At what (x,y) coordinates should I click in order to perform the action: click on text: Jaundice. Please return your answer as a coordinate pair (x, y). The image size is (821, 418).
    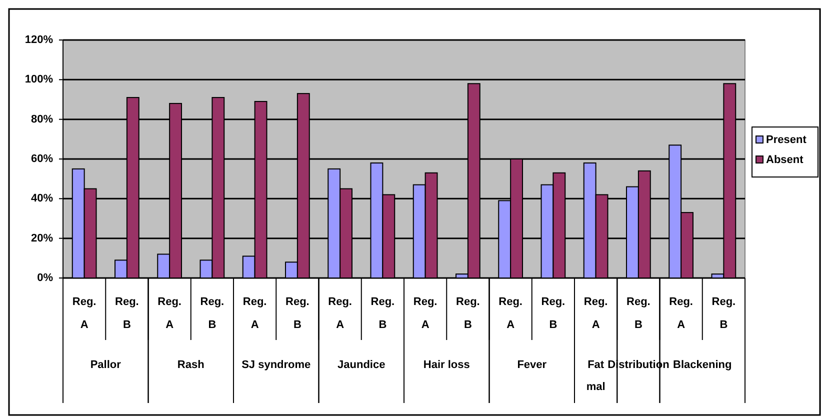
    Looking at the image, I should click on (362, 365).